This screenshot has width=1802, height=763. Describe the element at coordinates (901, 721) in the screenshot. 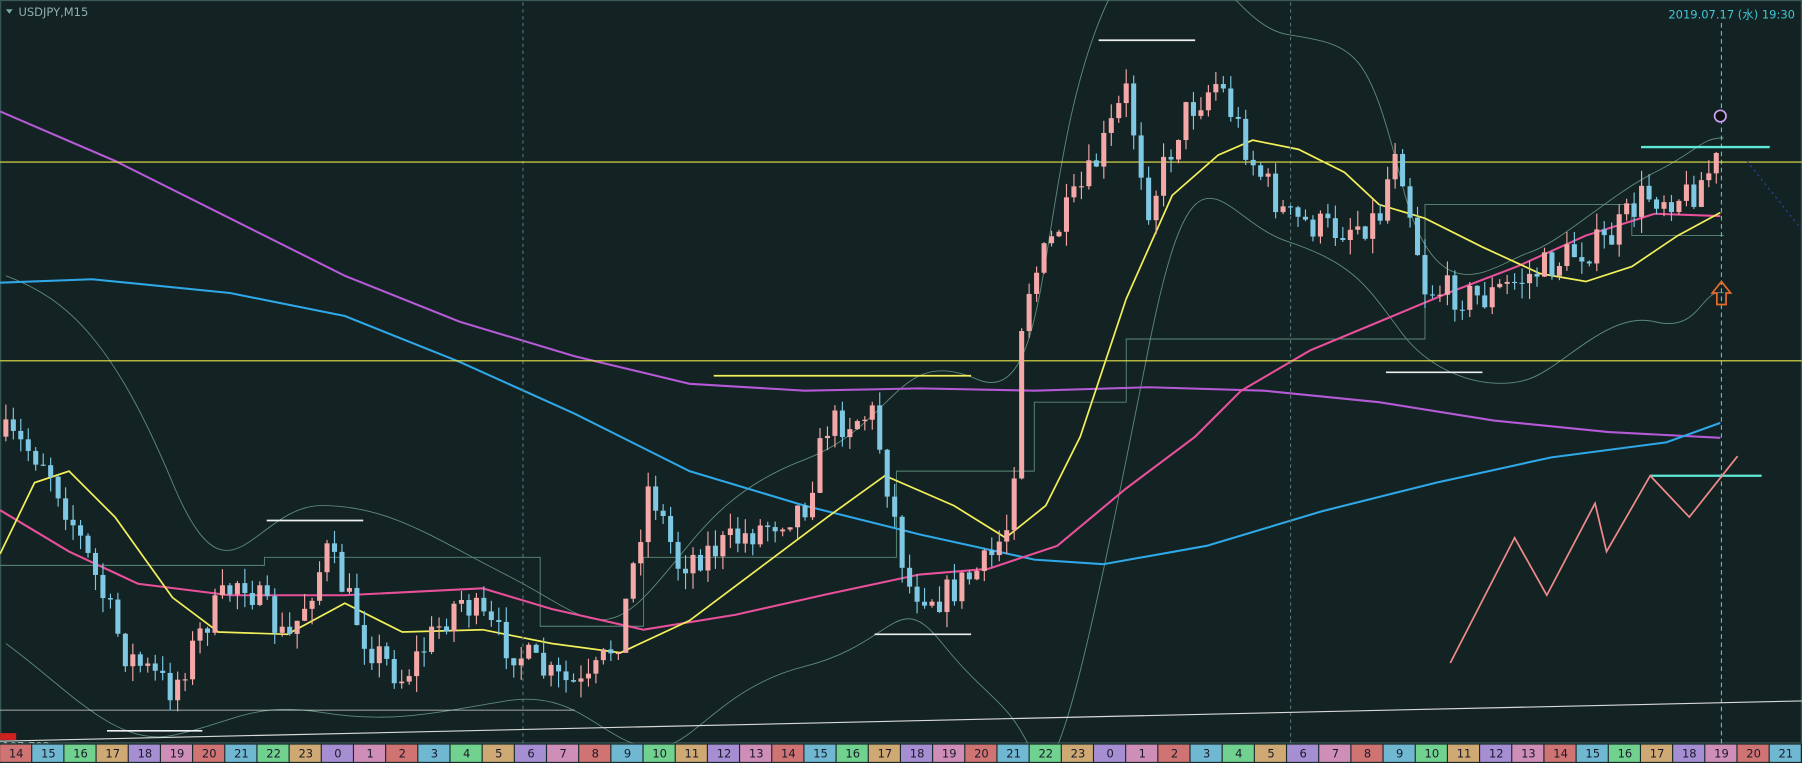

I see `trend-line` at that location.